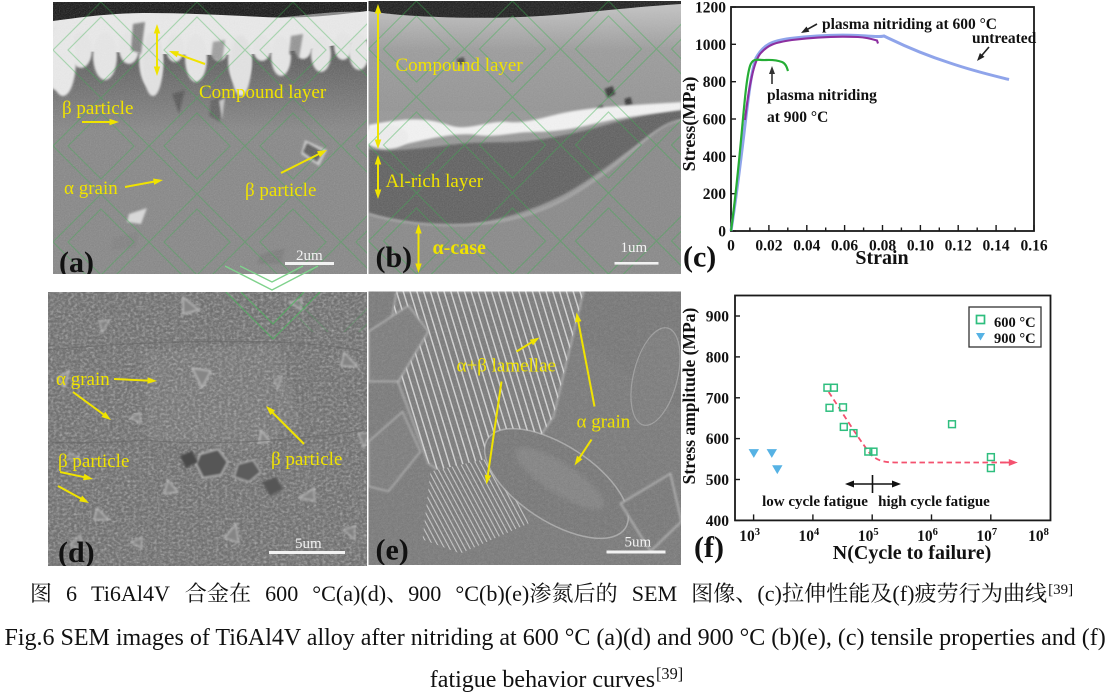 The image size is (1112, 697). What do you see at coordinates (1015, 323) in the screenshot?
I see `svg-text: 600 °C` at bounding box center [1015, 323].